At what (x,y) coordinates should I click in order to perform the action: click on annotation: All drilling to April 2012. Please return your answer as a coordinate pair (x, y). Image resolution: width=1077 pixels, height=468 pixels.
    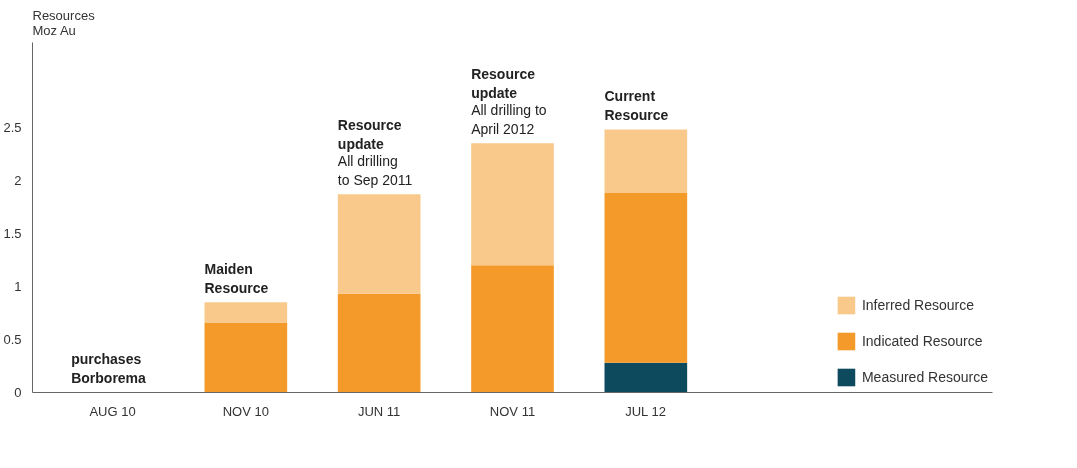
    Looking at the image, I should click on (509, 120).